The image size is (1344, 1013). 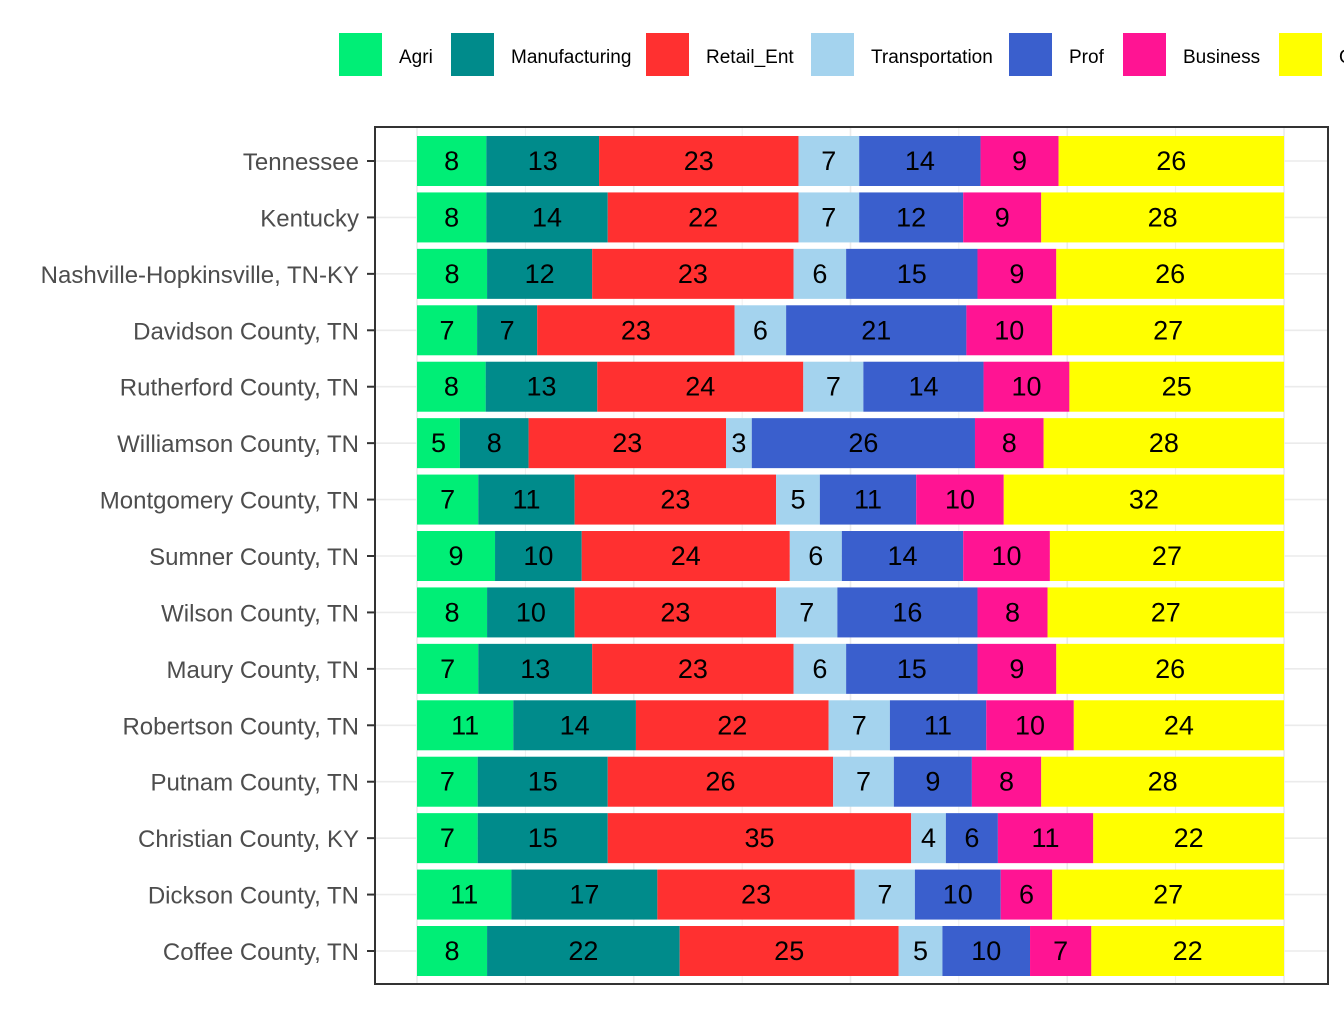 I want to click on y-tick-label: Kentucky, so click(x=309, y=218).